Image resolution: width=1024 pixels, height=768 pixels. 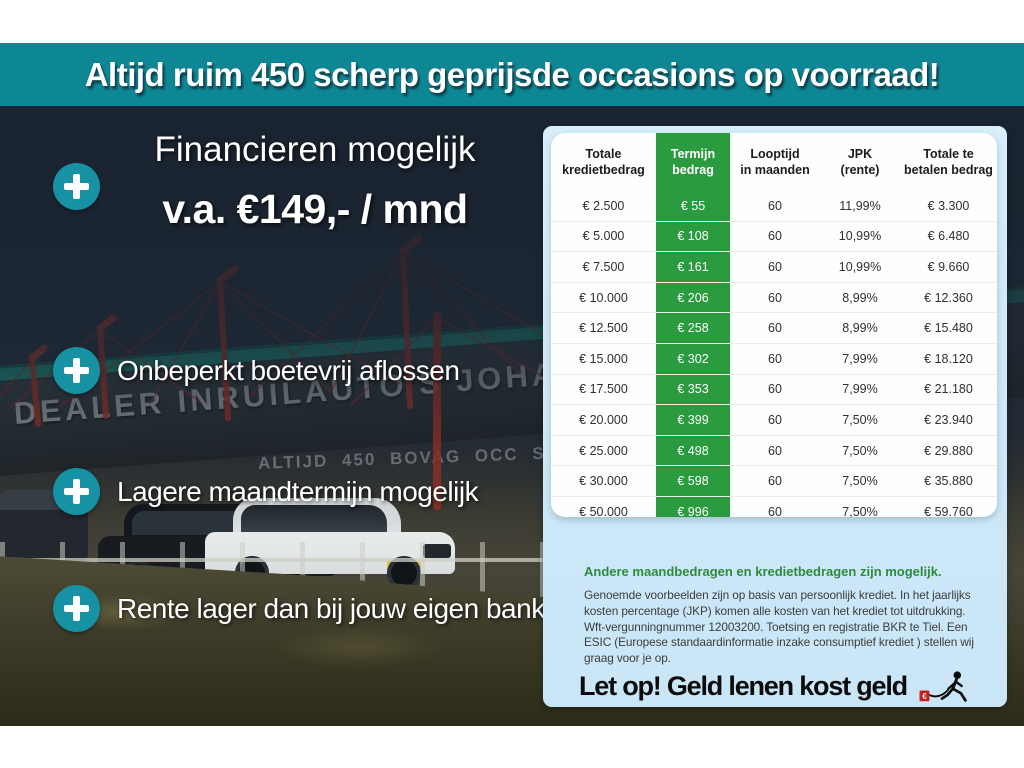 I want to click on table-row: € 10.000 € 206 60 8,99% € 12.360, so click(x=774, y=297).